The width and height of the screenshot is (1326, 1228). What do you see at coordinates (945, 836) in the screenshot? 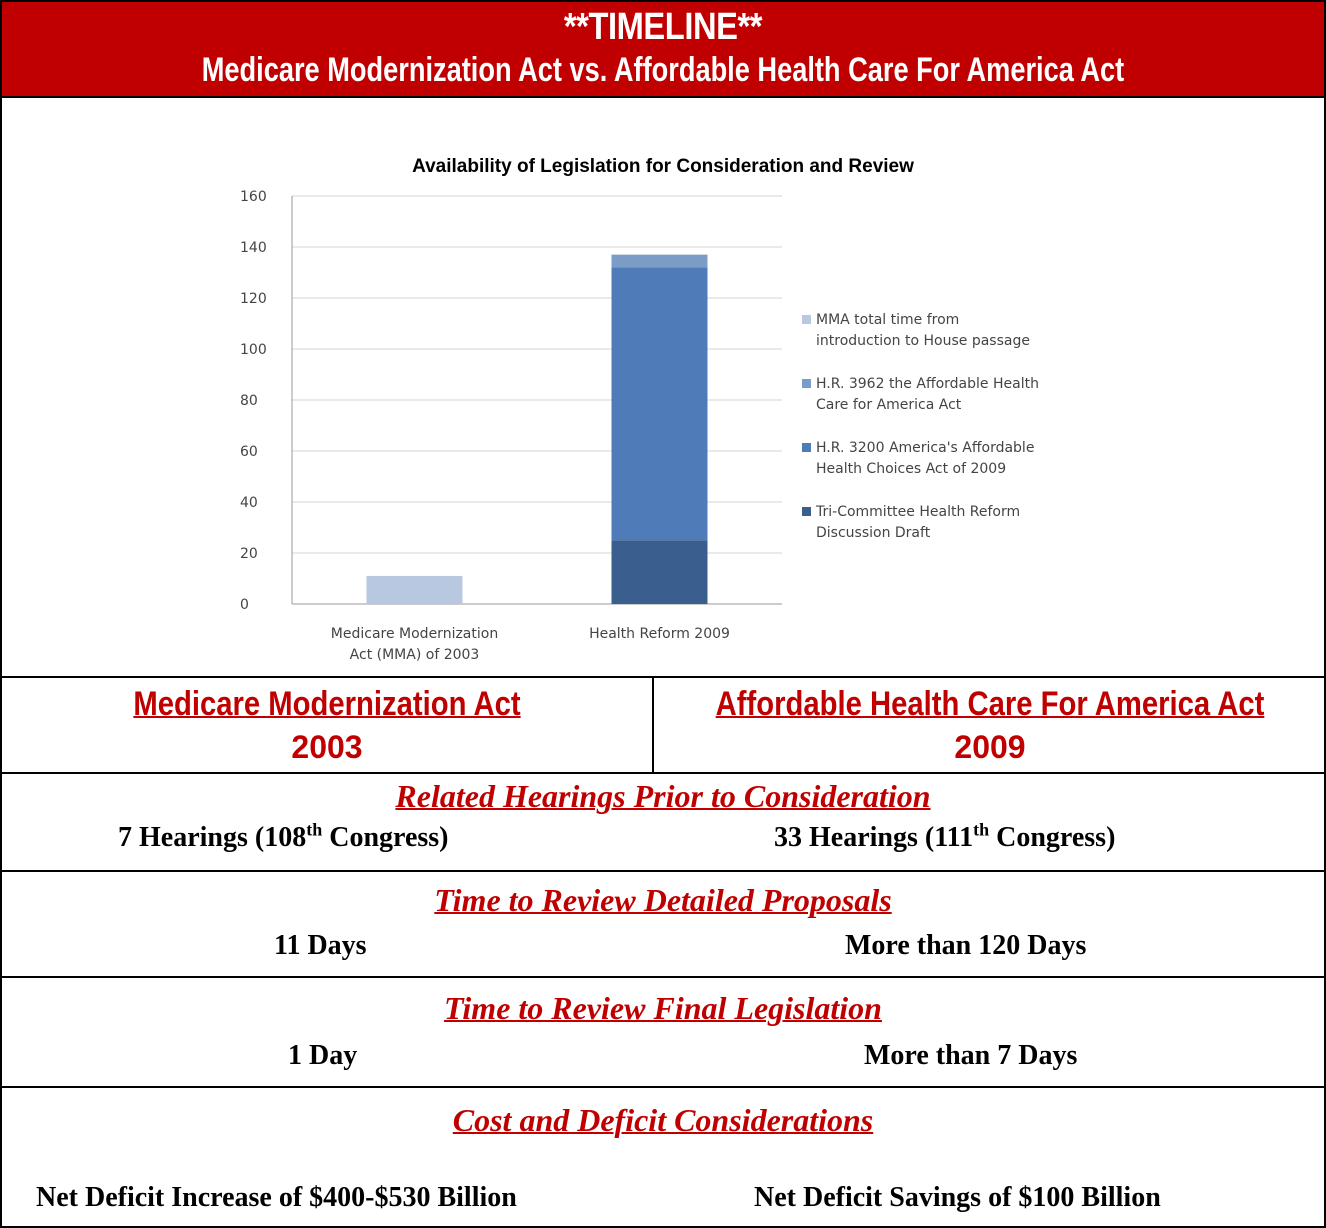
I see `hearings-right: 33 Hearings (111th Congress)` at bounding box center [945, 836].